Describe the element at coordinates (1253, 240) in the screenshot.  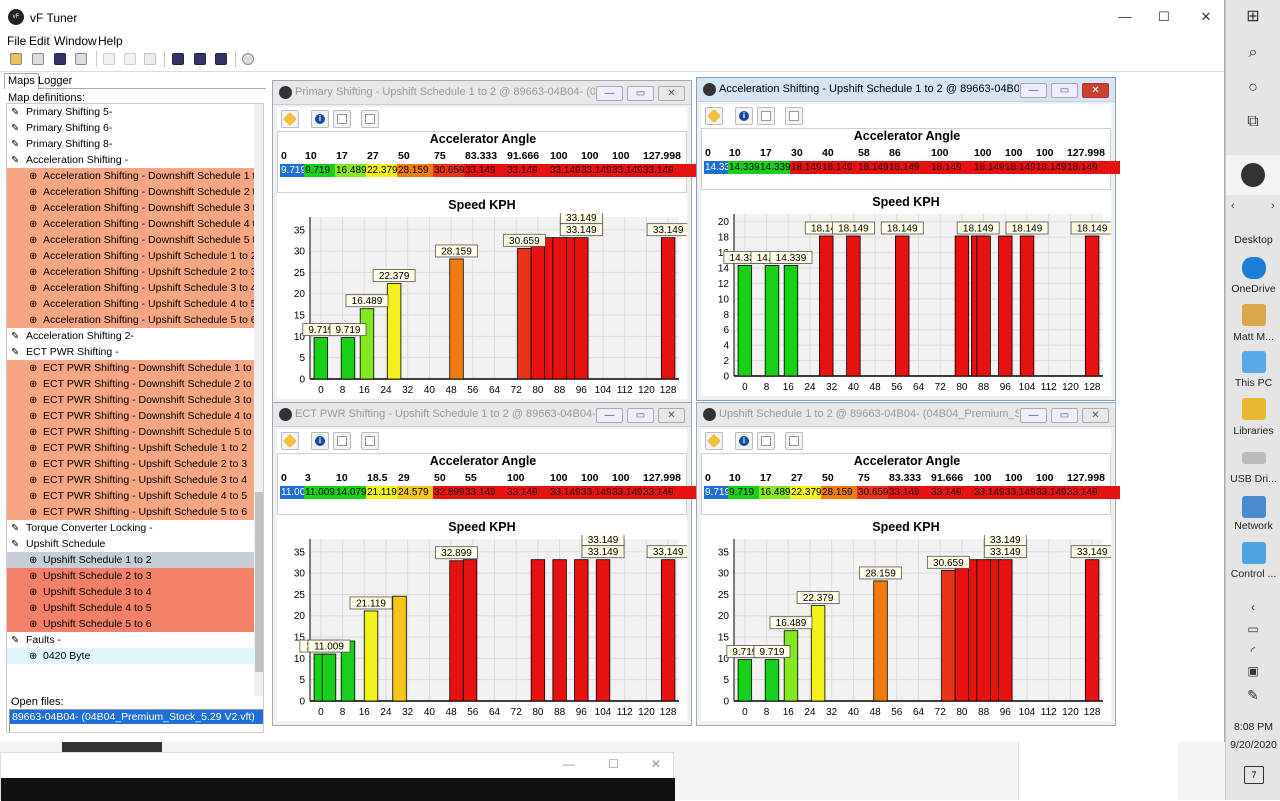
I see `desktop-item-desktop: Desktop` at that location.